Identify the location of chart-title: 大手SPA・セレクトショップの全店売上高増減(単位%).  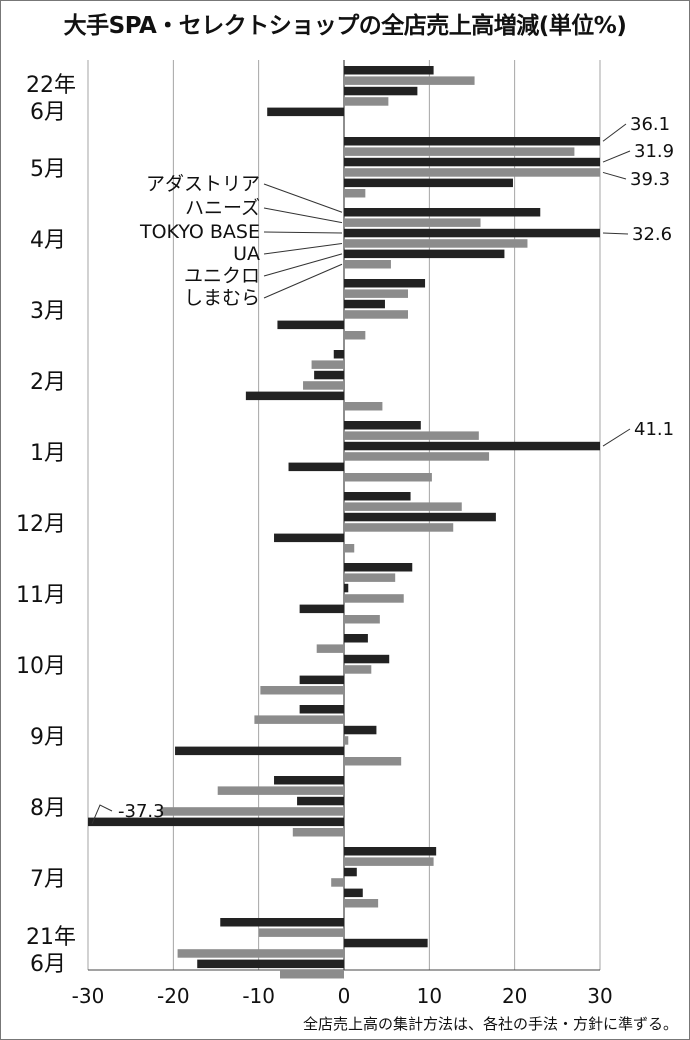
(345, 26).